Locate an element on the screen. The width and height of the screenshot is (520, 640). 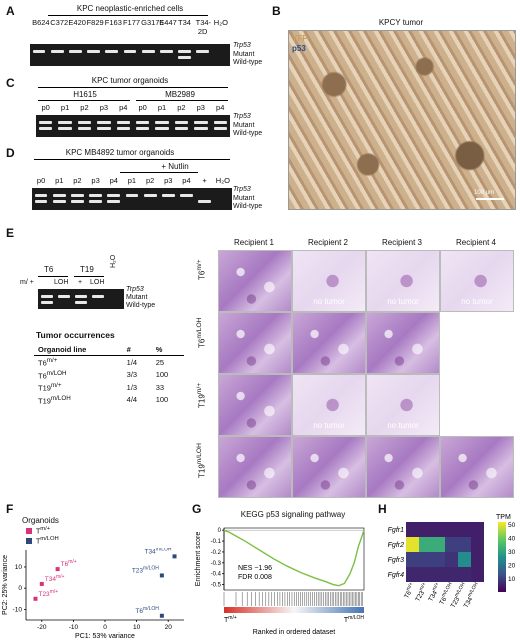
nes-text: NES −1.96 is located at coordinates (255, 568).